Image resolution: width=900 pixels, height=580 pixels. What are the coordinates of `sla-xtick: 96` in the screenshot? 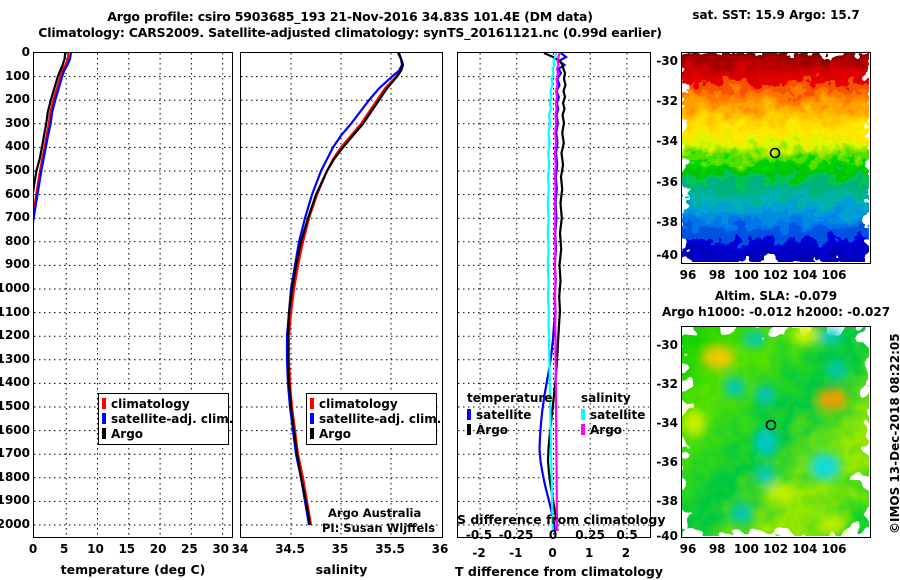 It's located at (688, 549).